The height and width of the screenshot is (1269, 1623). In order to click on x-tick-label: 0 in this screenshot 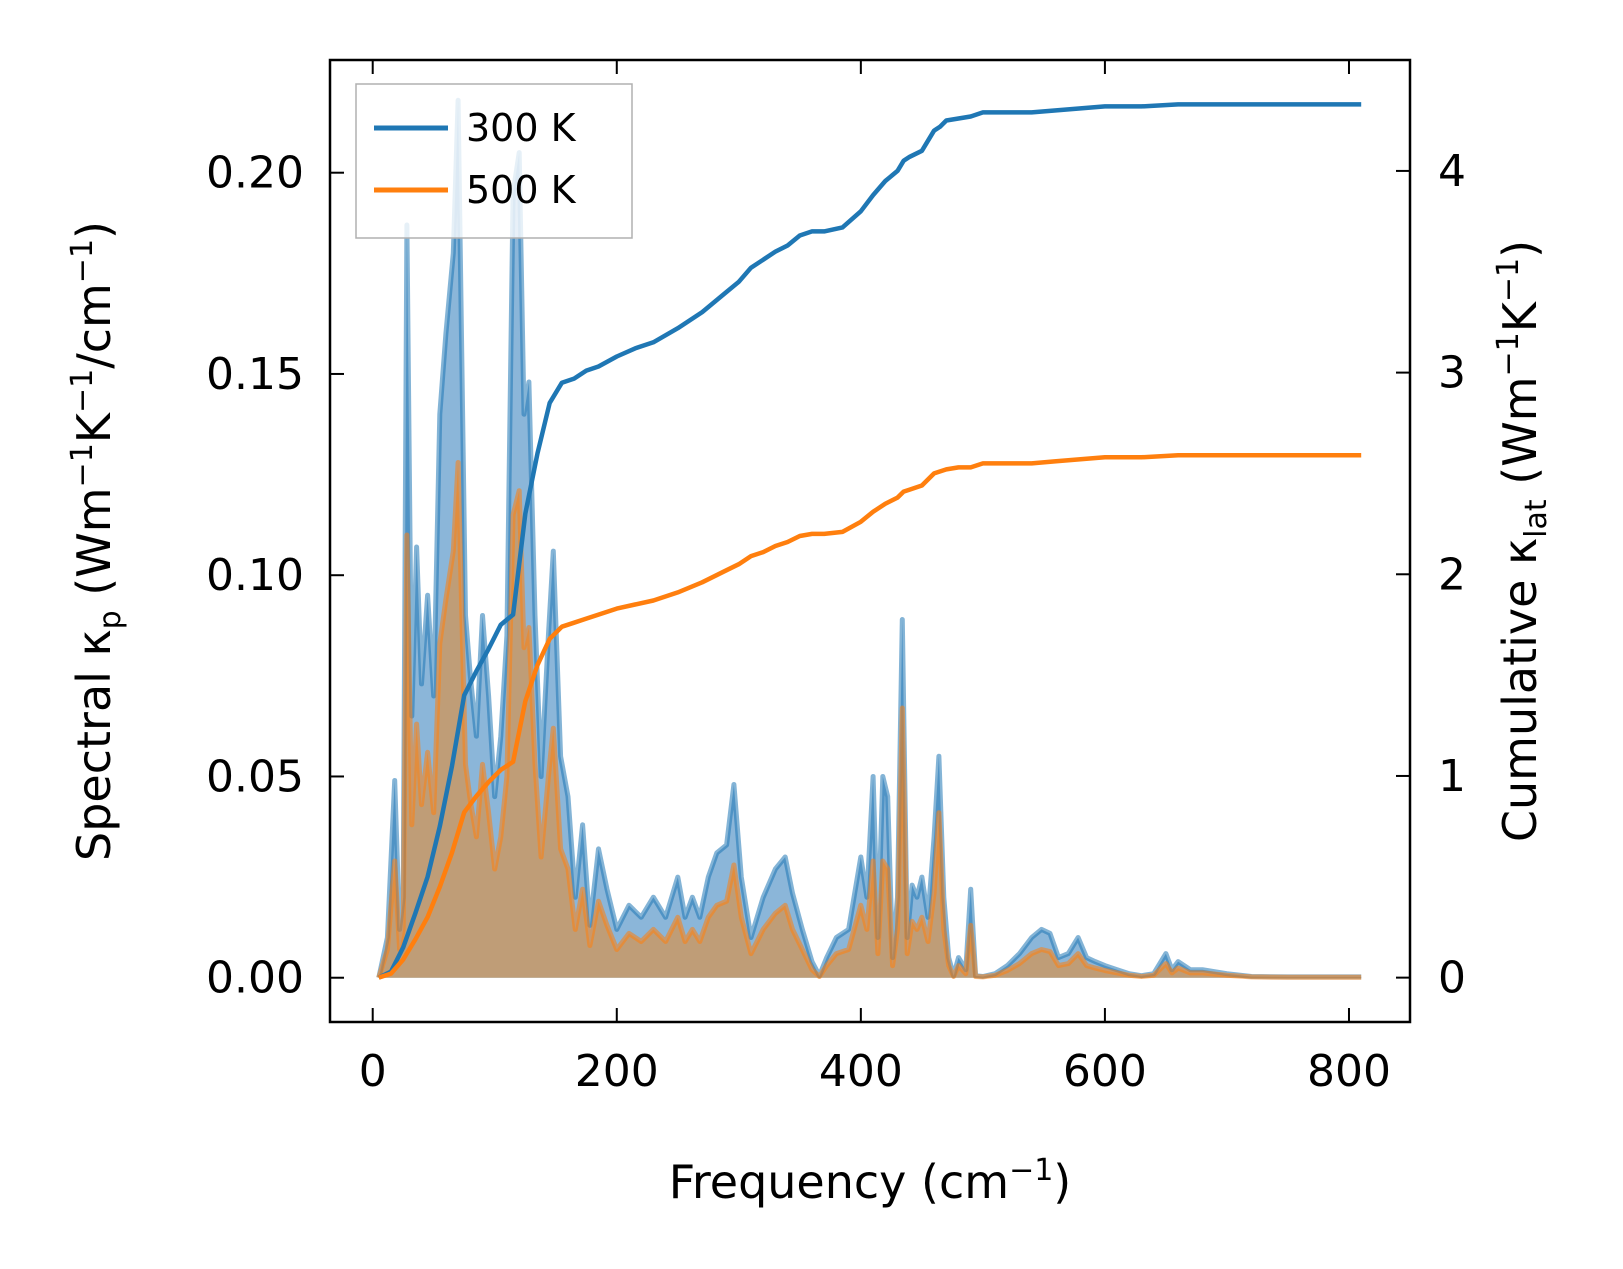, I will do `click(373, 1071)`.